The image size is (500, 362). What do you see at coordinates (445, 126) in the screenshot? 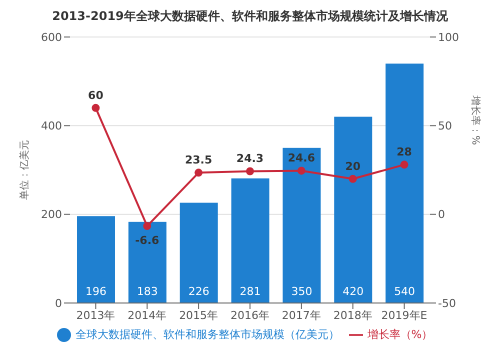
I see `y2-tick-label: 50` at bounding box center [445, 126].